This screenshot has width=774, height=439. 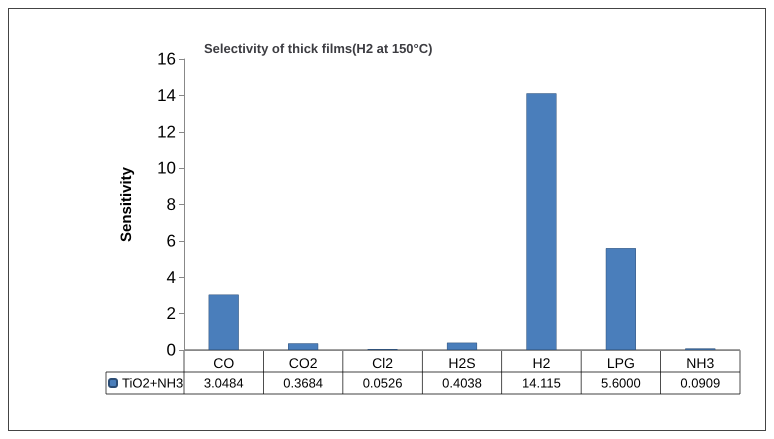 I want to click on y-tick-label: 14, so click(x=166, y=95).